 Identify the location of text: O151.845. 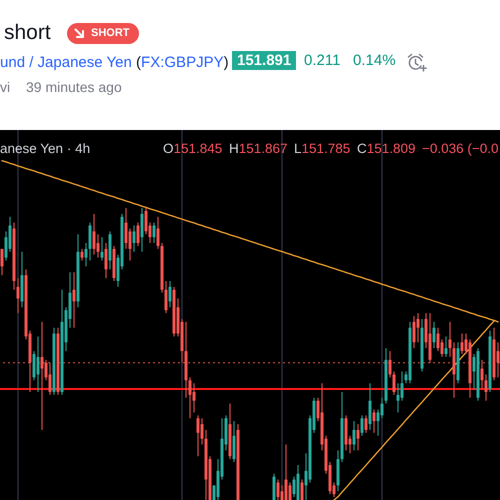
(192, 148).